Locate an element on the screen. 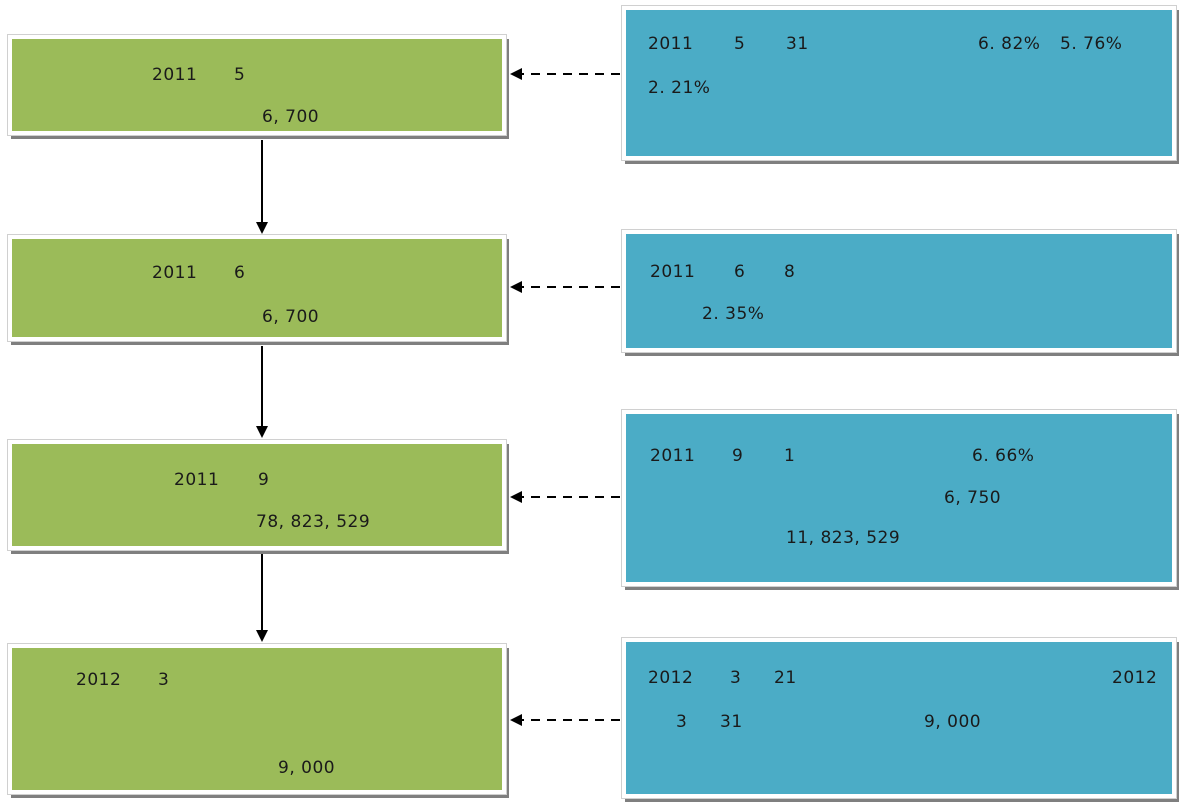 This screenshot has height=805, width=1182. blue-box-1-day: 31 is located at coordinates (797, 44).